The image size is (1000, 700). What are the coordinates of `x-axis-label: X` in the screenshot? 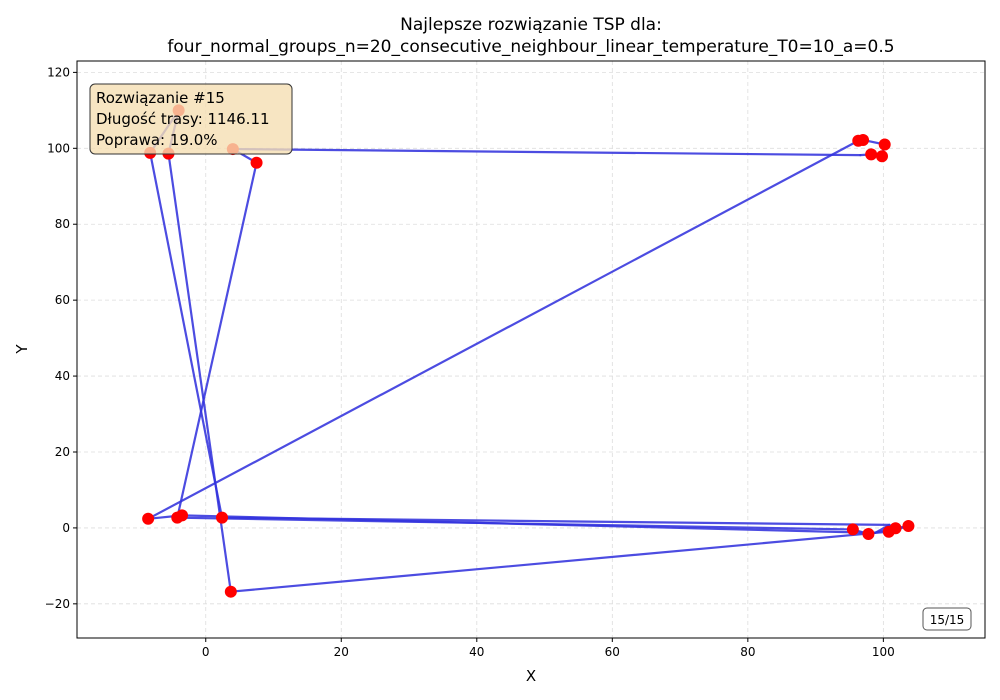 It's located at (531, 676).